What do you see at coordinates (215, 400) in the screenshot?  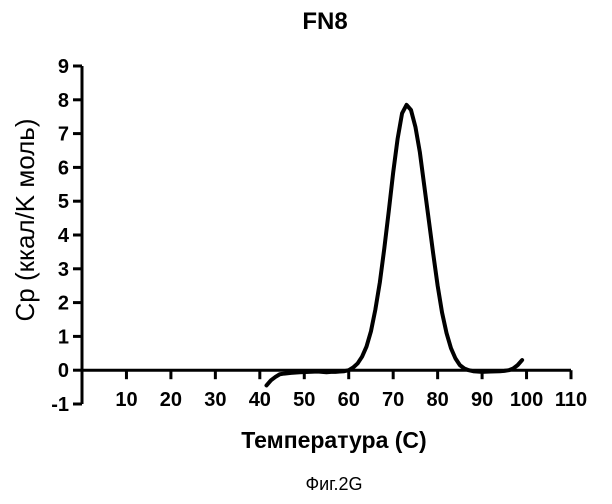 I see `x-tick-label: 30` at bounding box center [215, 400].